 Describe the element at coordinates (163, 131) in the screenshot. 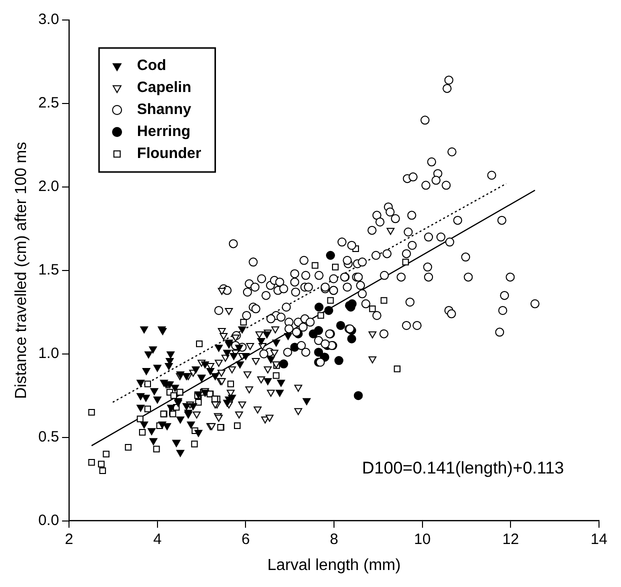

I see `legend-label: Herring` at that location.